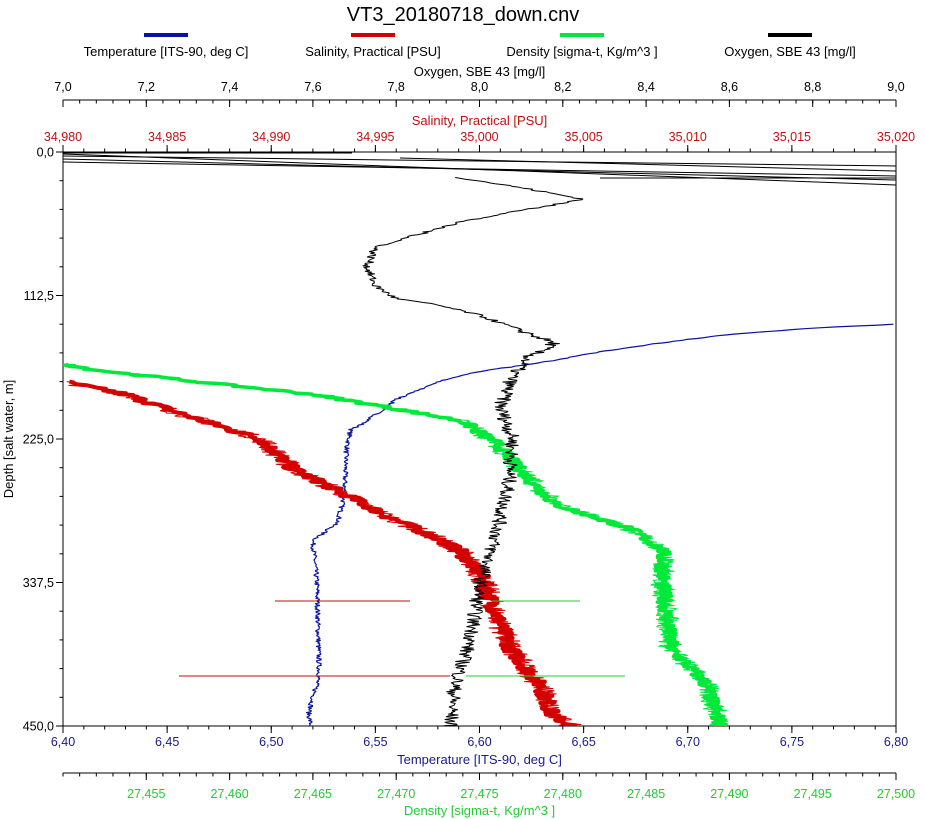 The image size is (926, 819). I want to click on salinity-tick-label-0: 34,980, so click(63, 137).